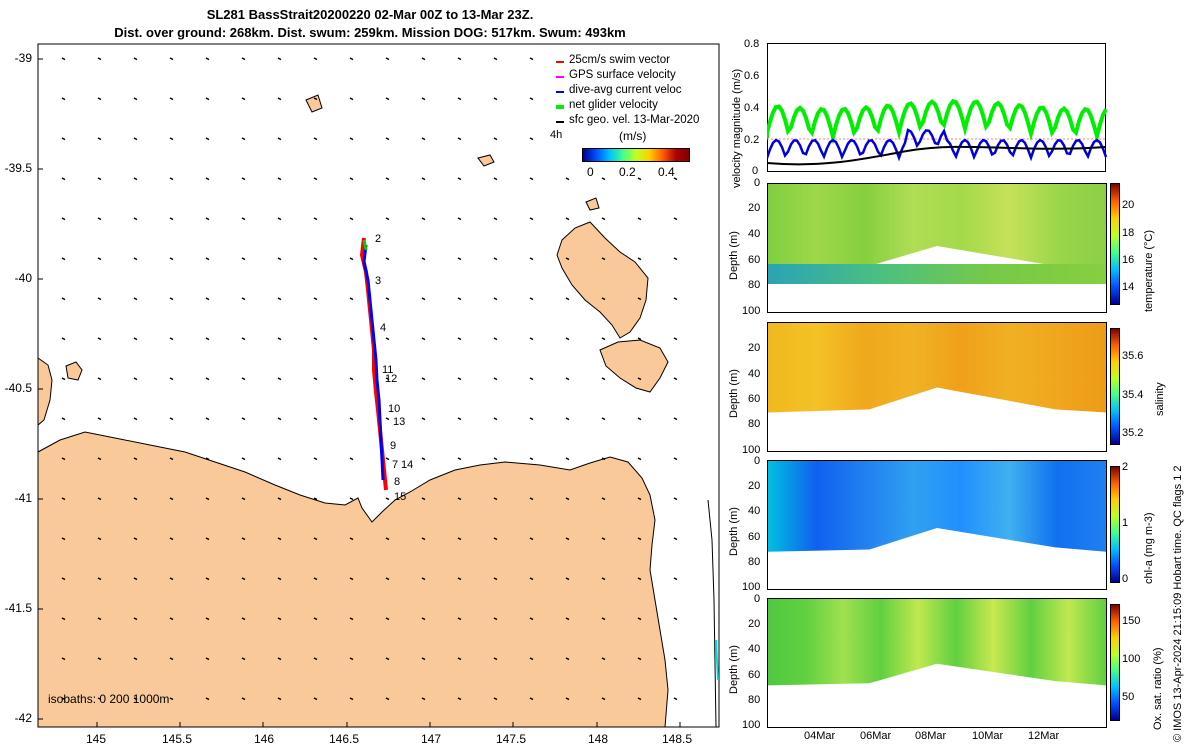  Describe the element at coordinates (752, 44) in the screenshot. I see `vel-ytick: 0.8` at that location.